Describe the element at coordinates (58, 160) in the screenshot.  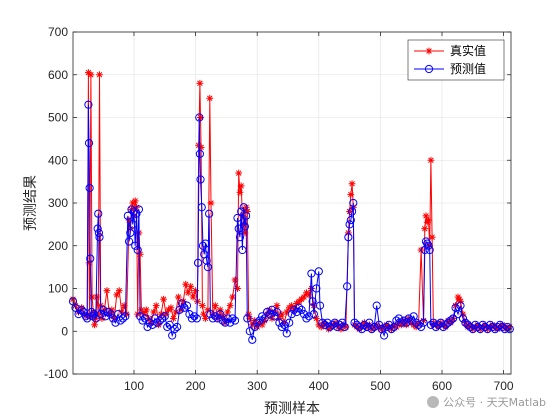
I see `y-tick-label: 400` at that location.